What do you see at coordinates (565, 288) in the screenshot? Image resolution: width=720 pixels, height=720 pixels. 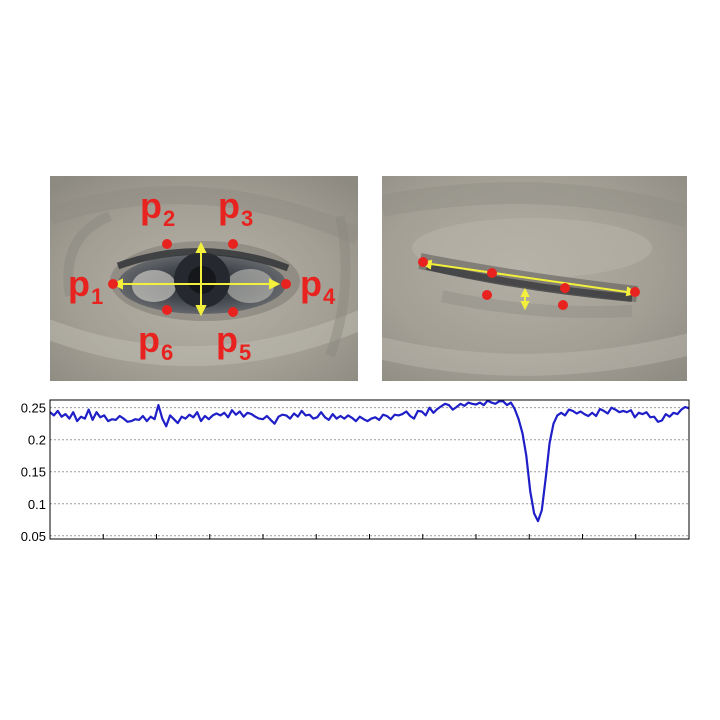 I see `closed-landmark-p3-dot` at bounding box center [565, 288].